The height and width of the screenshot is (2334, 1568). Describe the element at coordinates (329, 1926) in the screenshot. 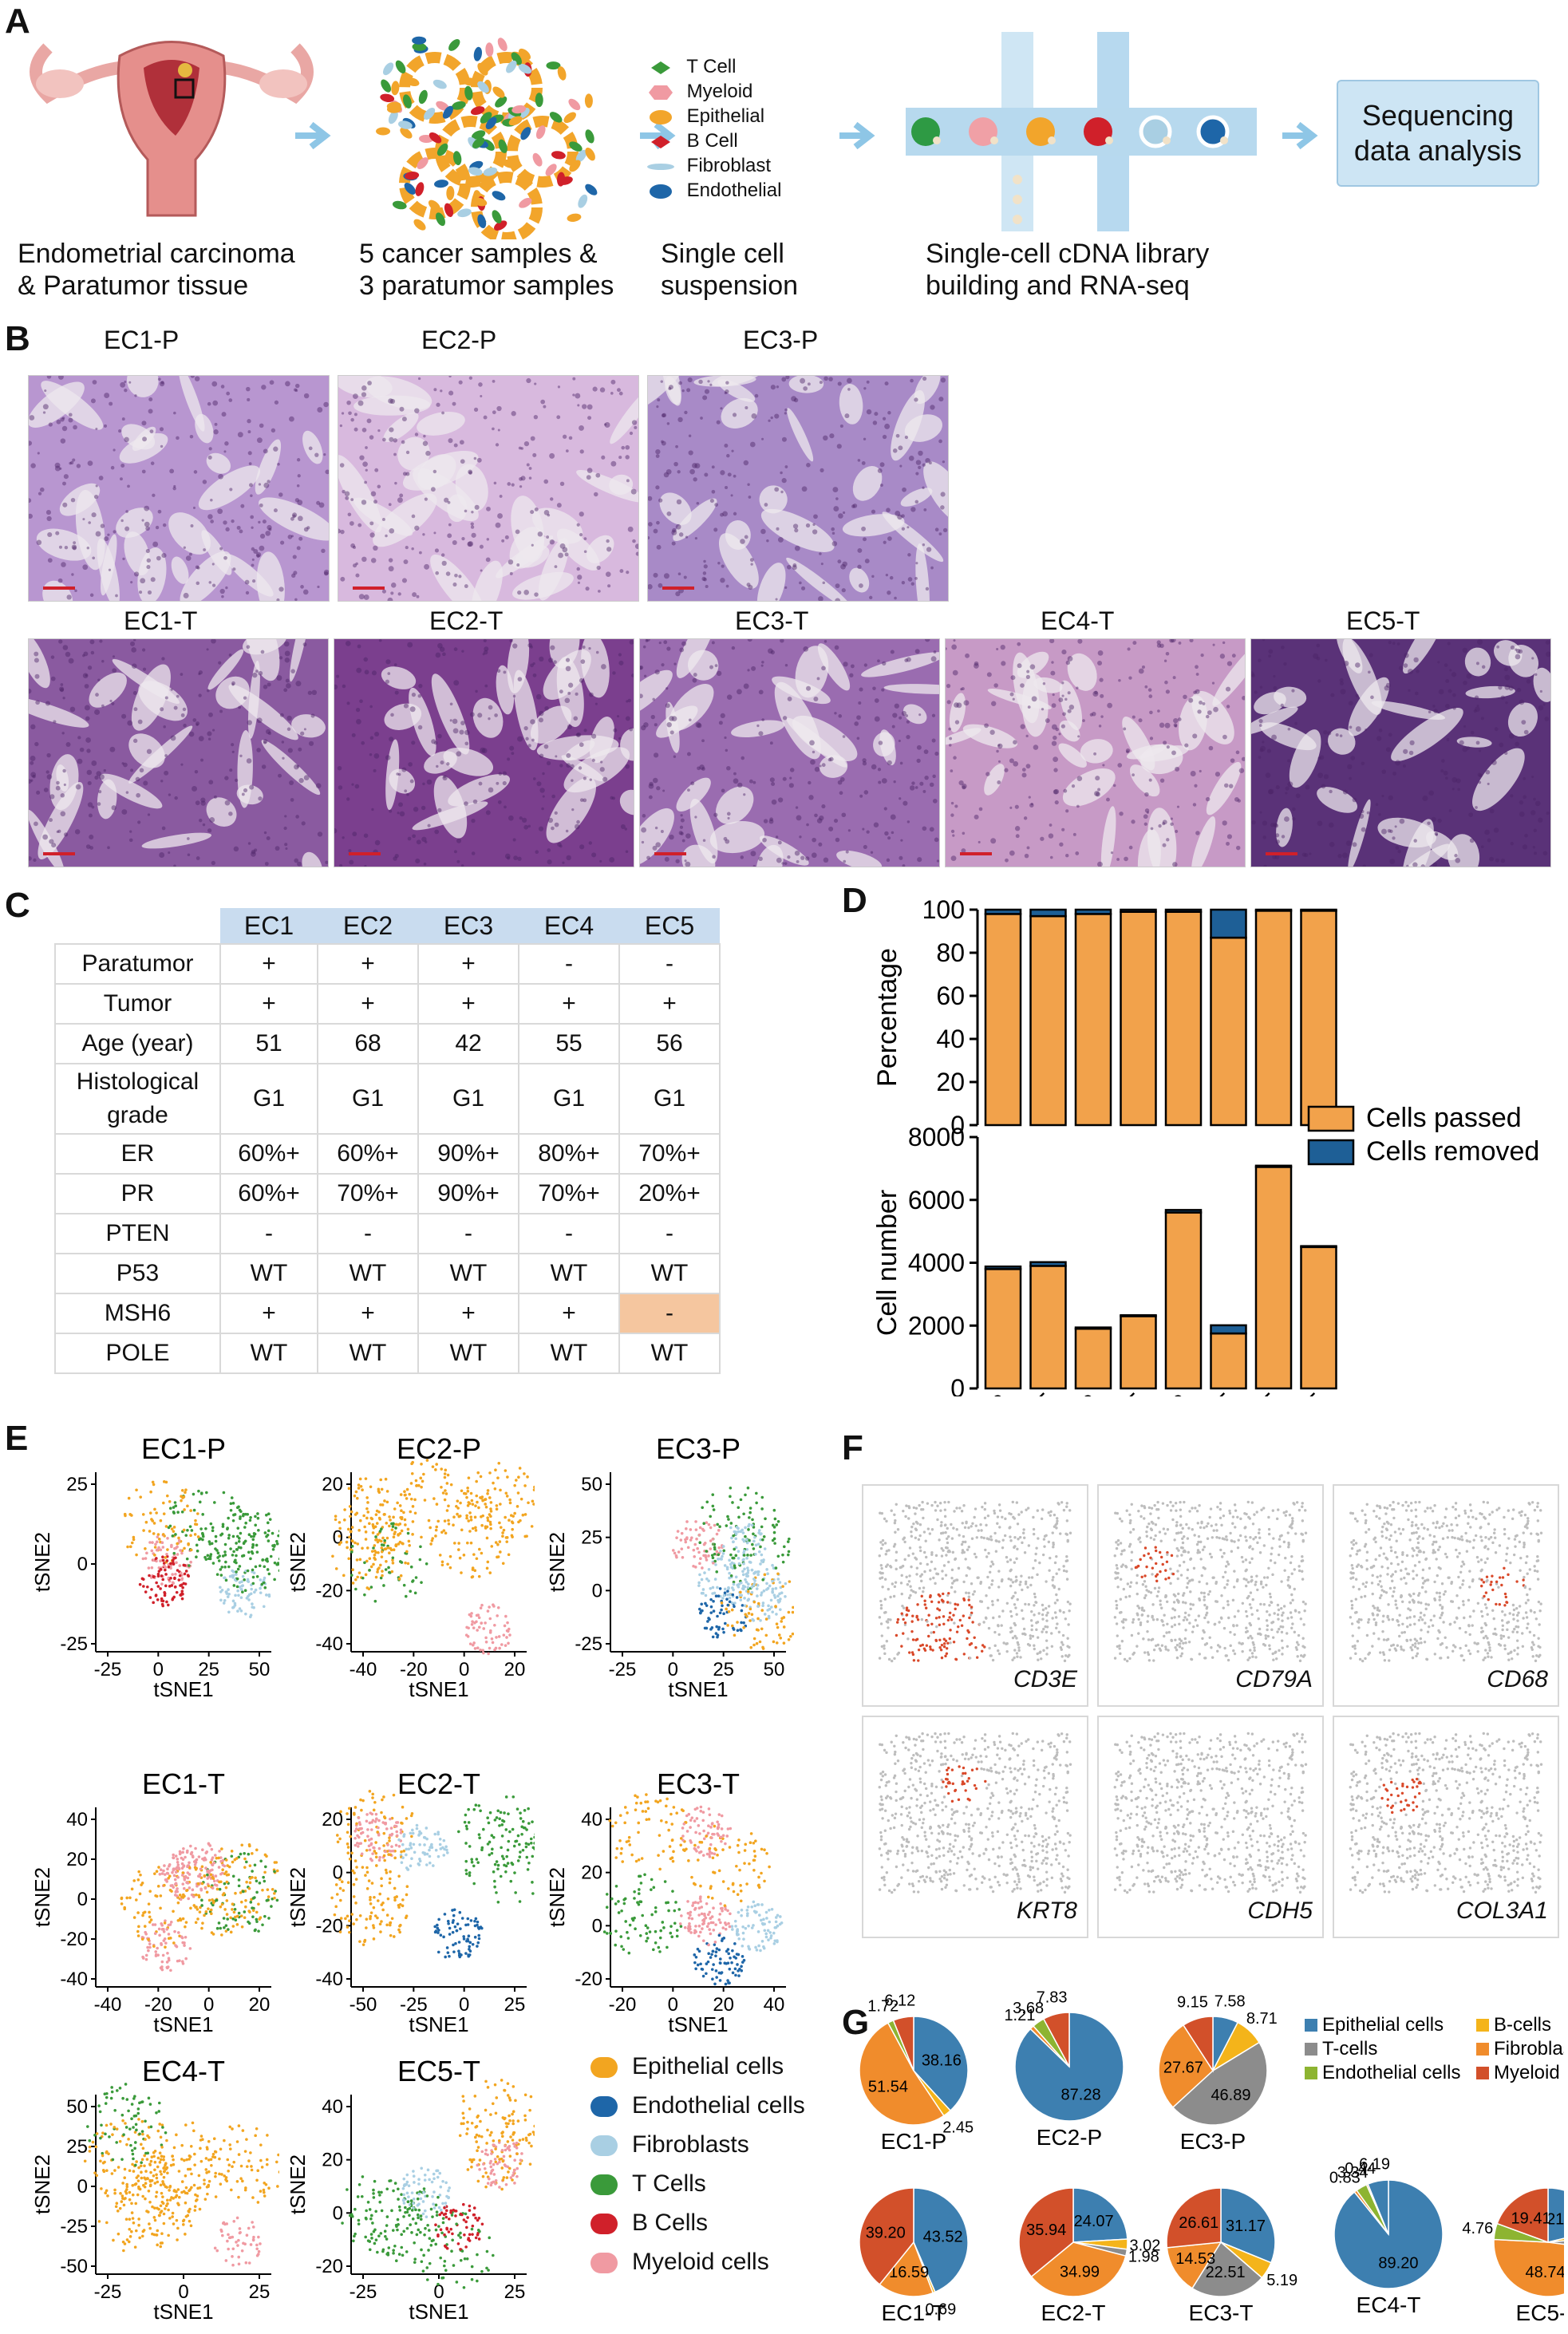

I see `y-tick-label: -20` at that location.